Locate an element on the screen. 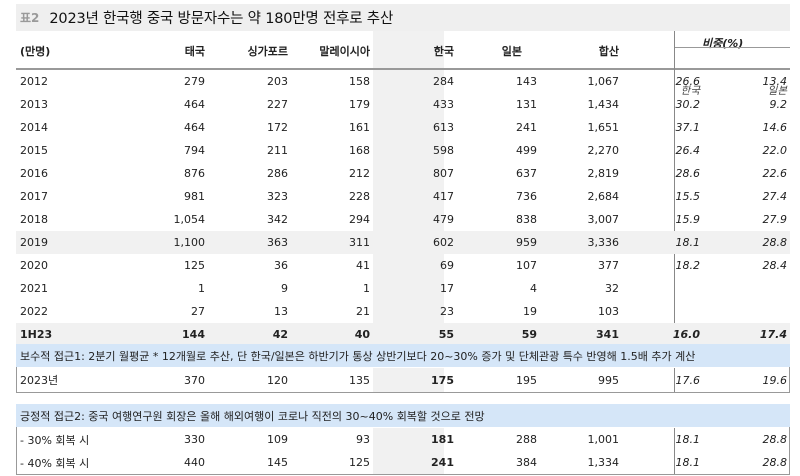 This screenshot has width=800, height=476. cell-share-japan: 19.6 is located at coordinates (775, 380).